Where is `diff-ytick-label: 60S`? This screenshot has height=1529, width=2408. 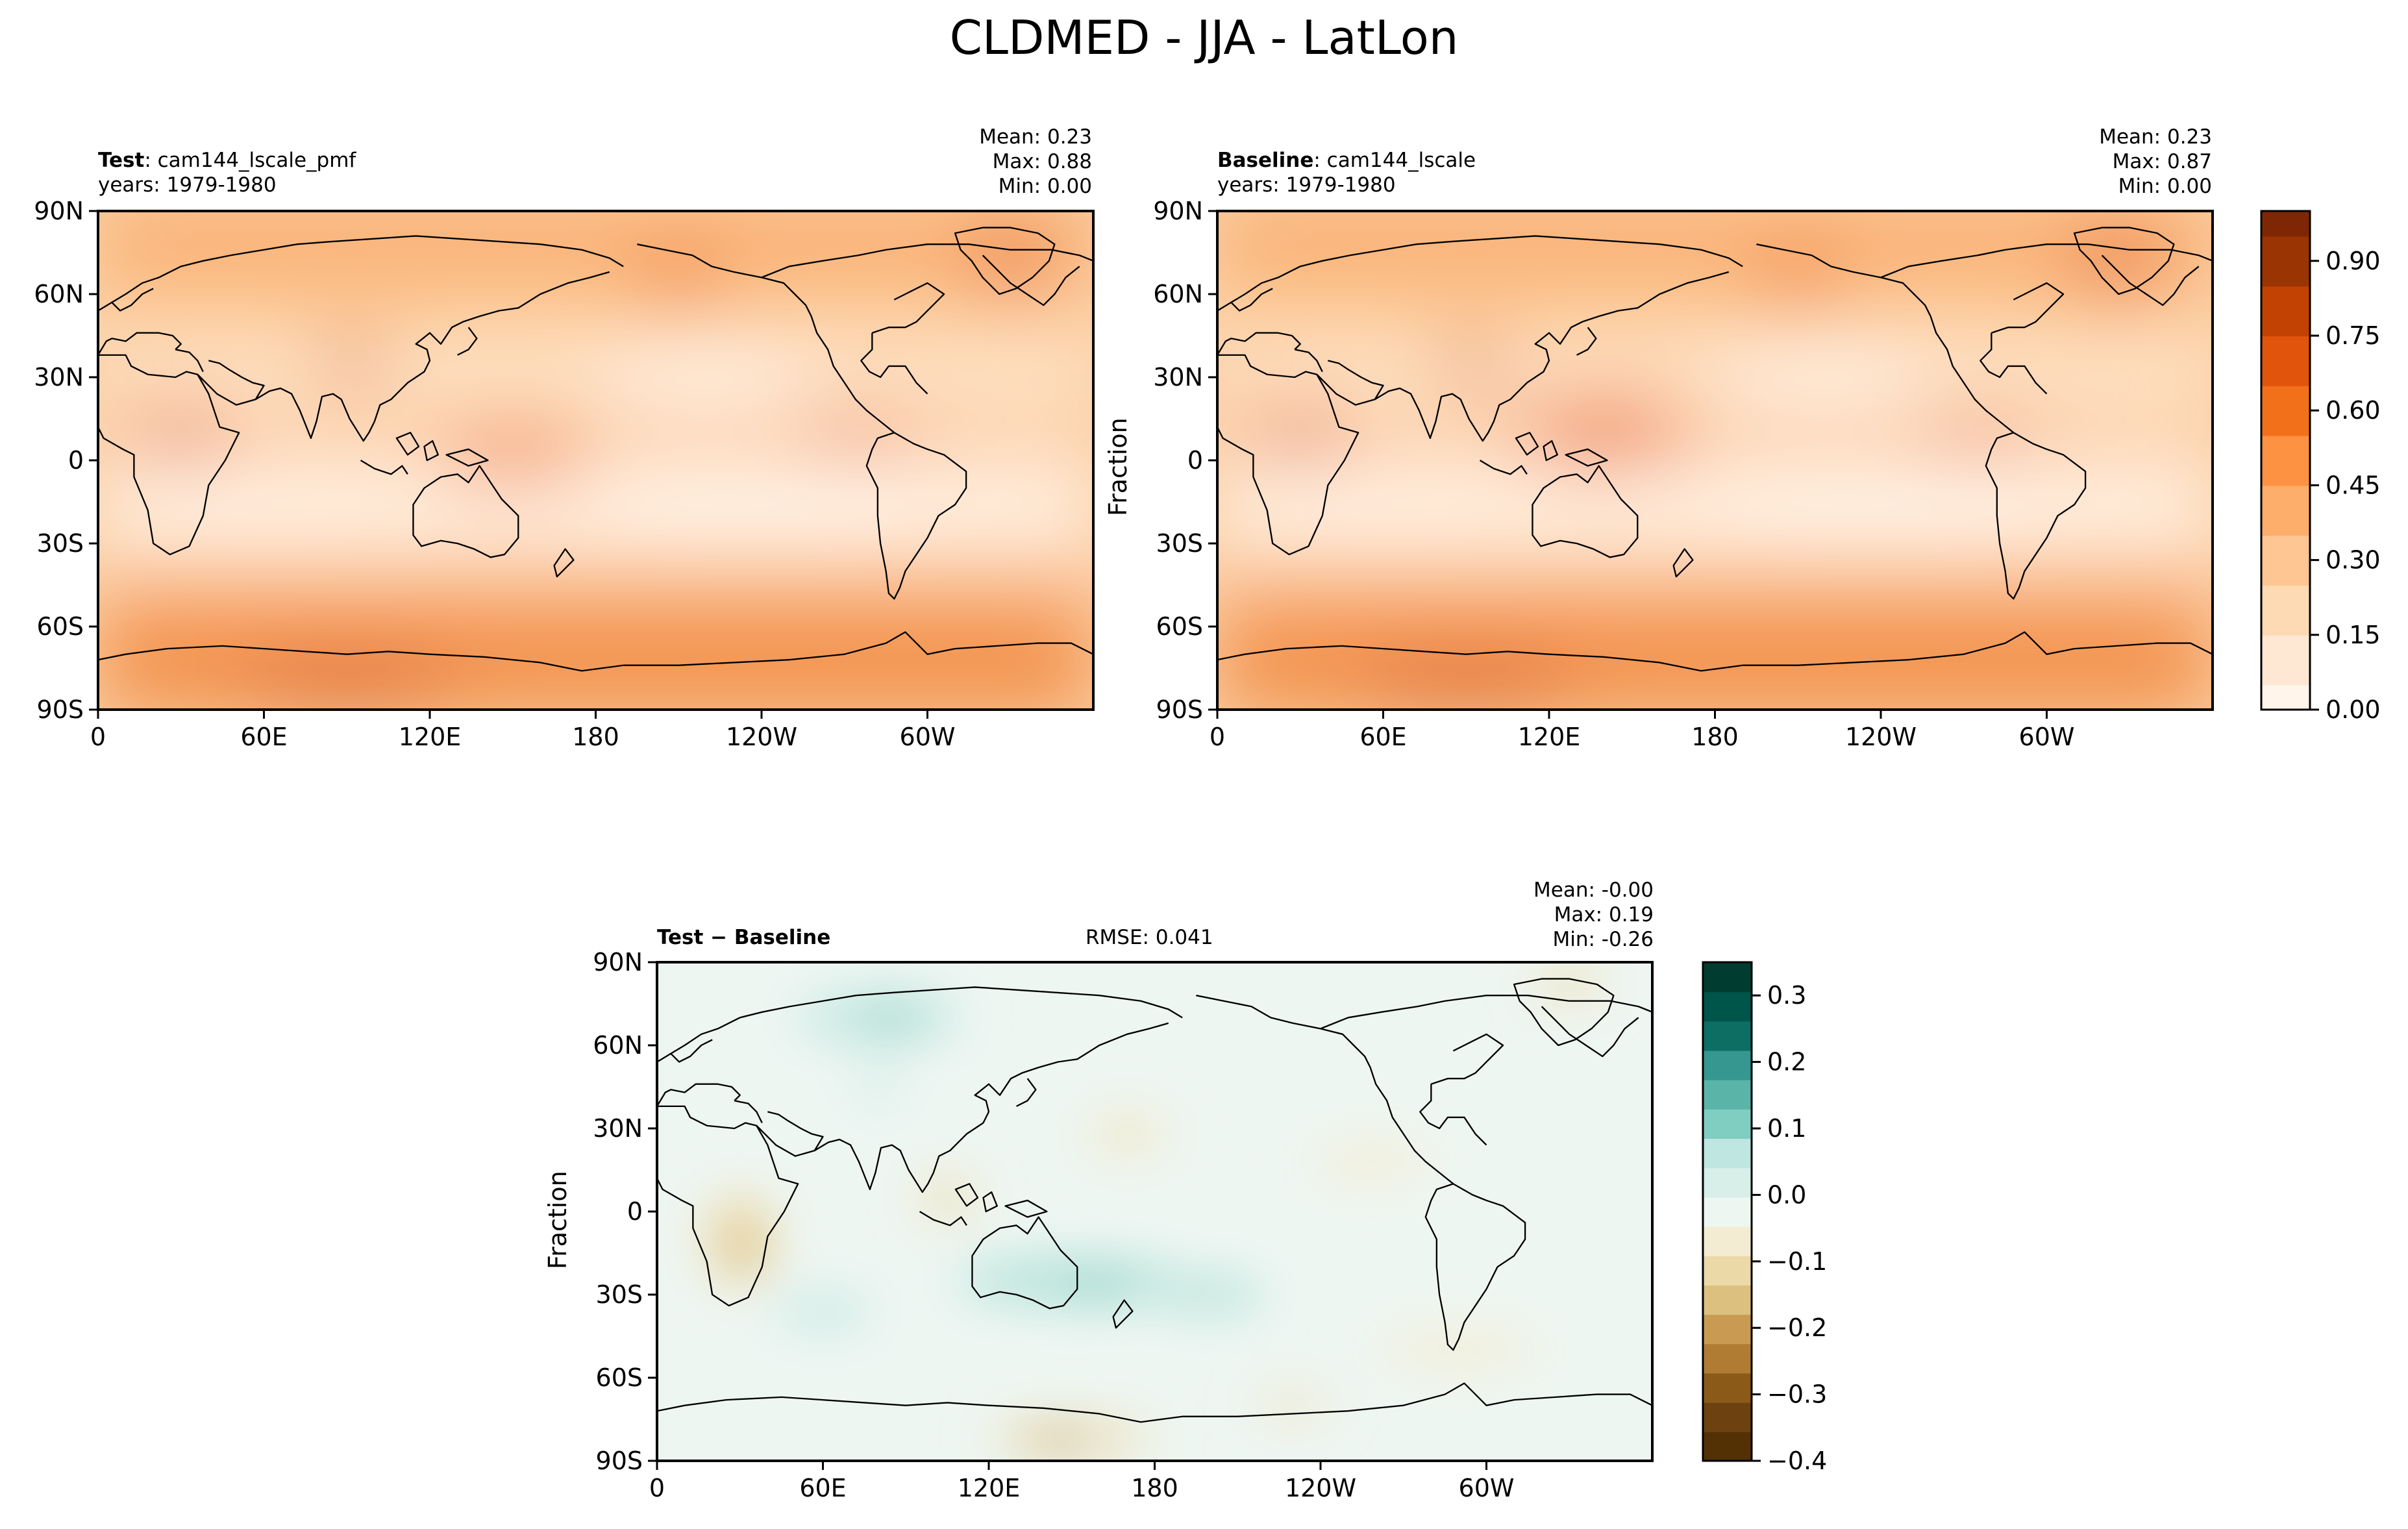
diff-ytick-label: 60S is located at coordinates (619, 1377).